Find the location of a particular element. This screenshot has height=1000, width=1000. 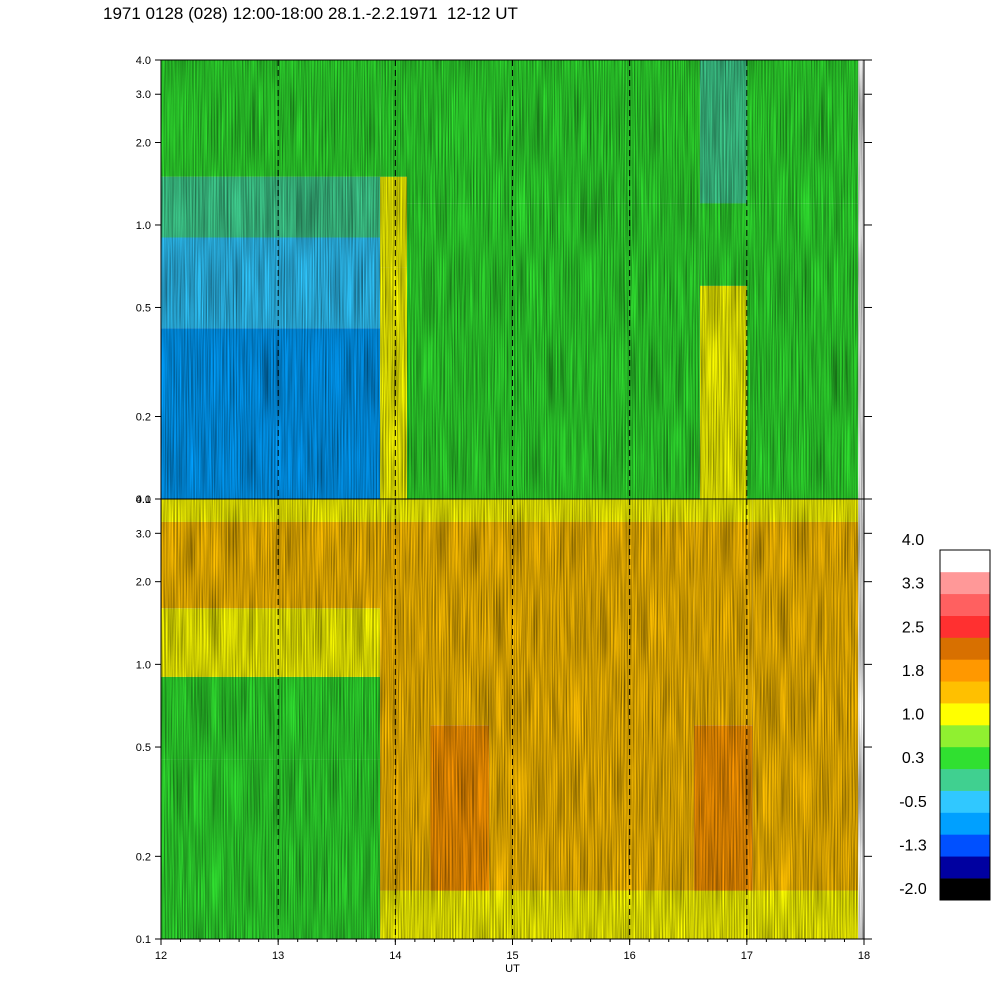

colorbar-frame is located at coordinates (965, 725).